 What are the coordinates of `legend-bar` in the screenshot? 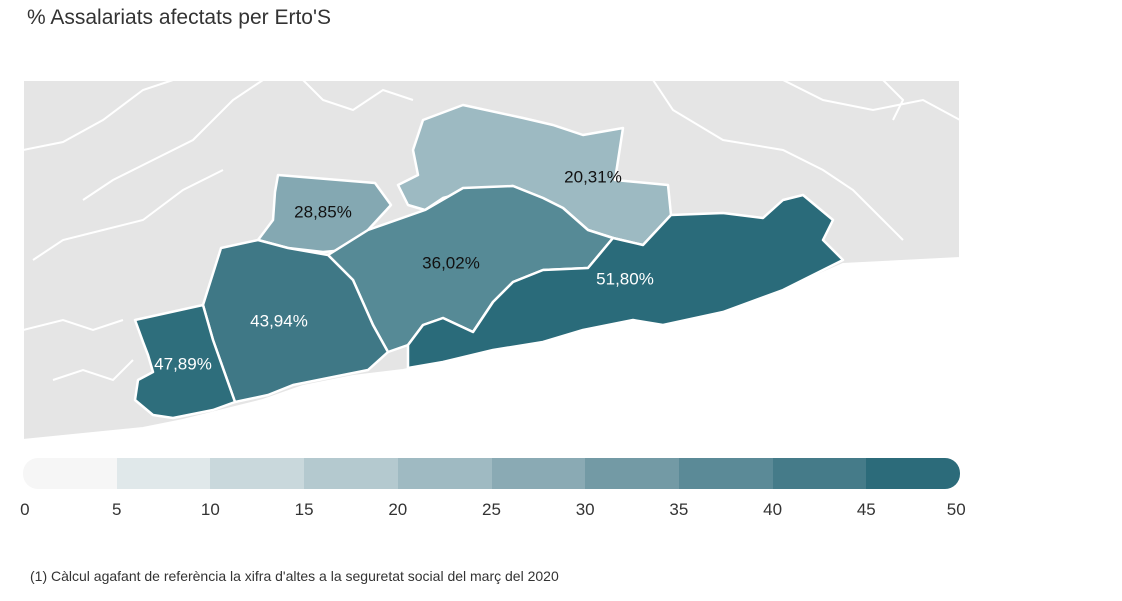 It's located at (492, 473).